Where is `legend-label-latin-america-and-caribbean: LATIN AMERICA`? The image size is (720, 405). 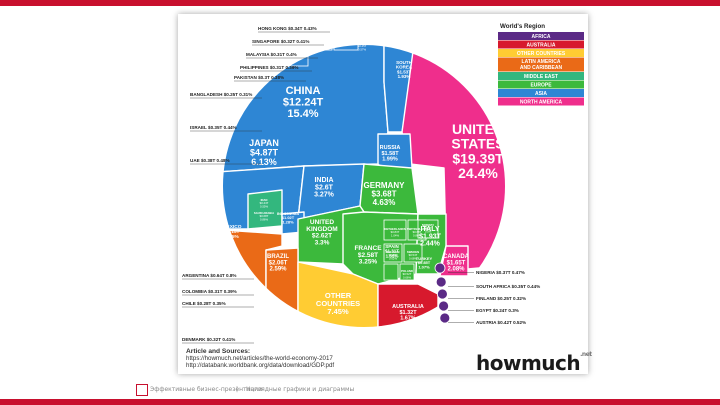
legend-label-latin-america-and-caribbean: LATIN AMERICA is located at coordinates (541, 62).